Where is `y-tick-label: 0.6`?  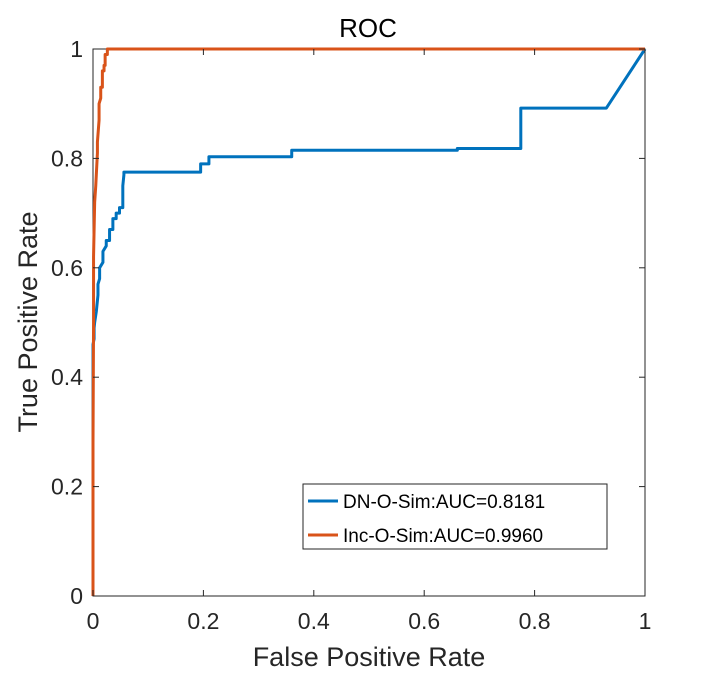 y-tick-label: 0.6 is located at coordinates (67, 268).